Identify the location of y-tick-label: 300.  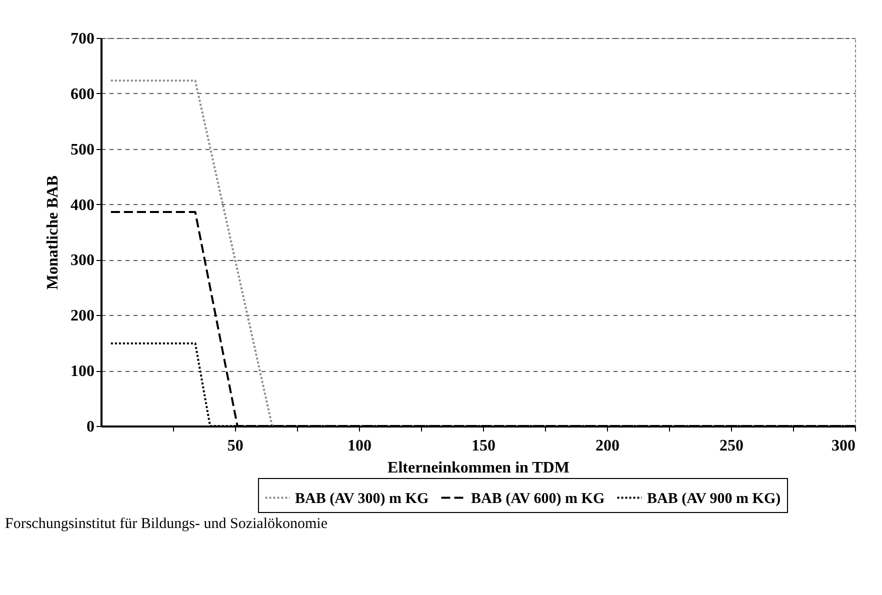
(82, 261).